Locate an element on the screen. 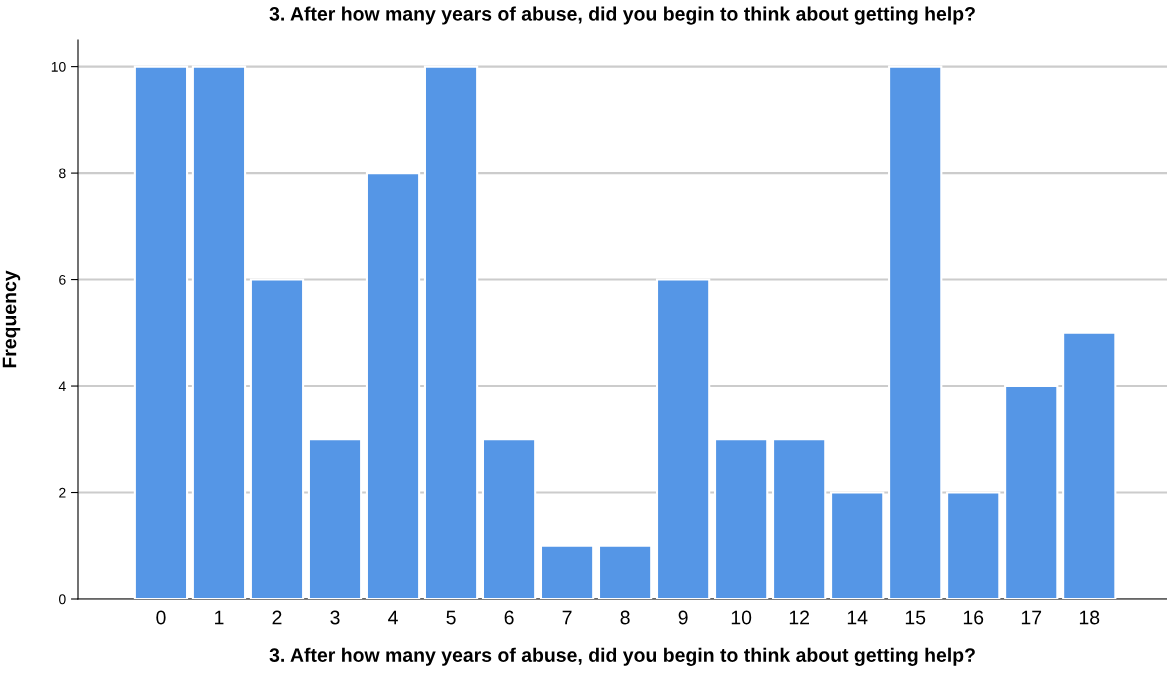  chart-title: 3. After how many years of abuse, did you begin to think about getting help? is located at coordinates (622, 15).